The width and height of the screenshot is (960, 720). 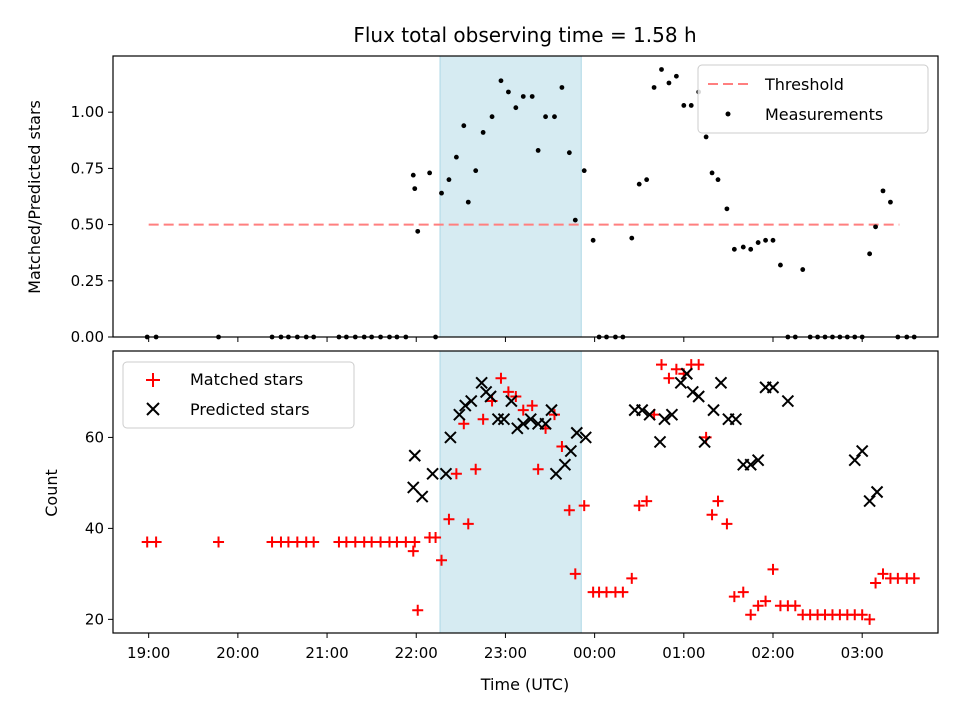 I want to click on bottom-y-ticks: 20 40 60, so click(x=99, y=528).